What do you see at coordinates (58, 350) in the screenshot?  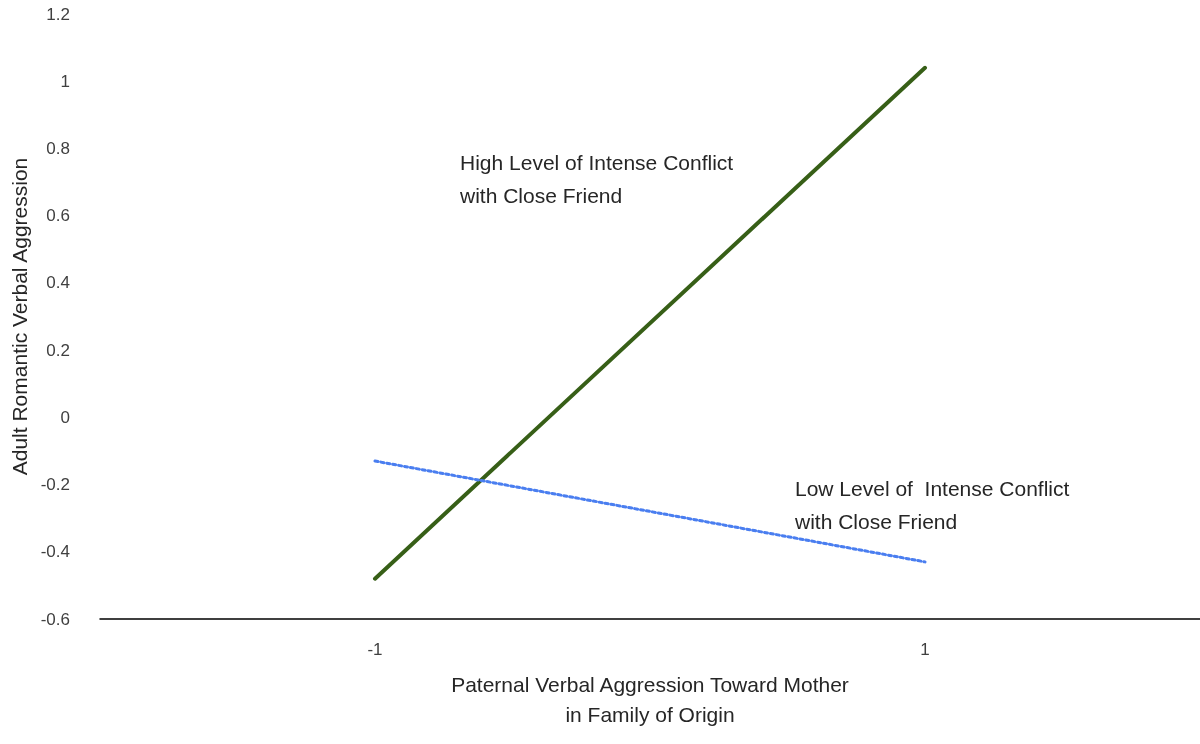 I see `y-tick-label: 0.2` at bounding box center [58, 350].